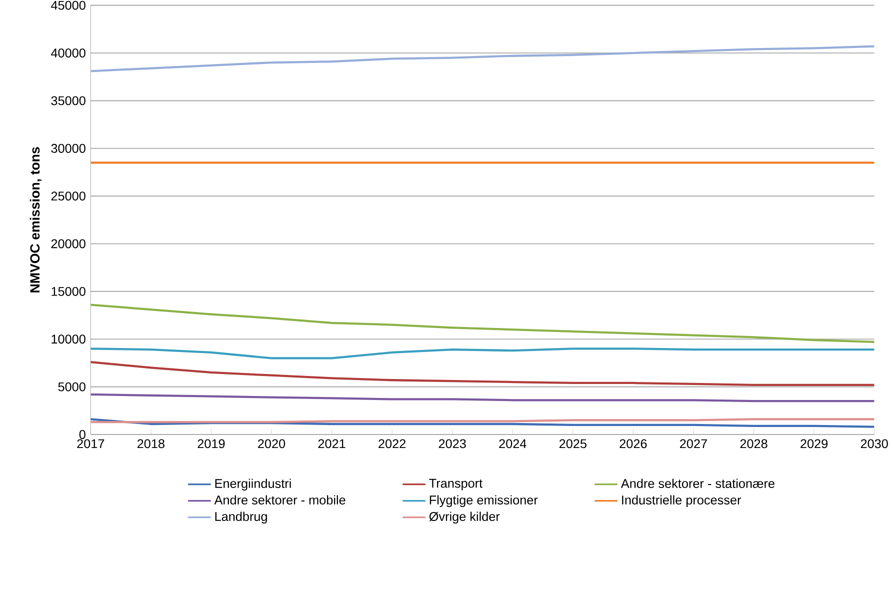 This screenshot has width=893, height=590. I want to click on legend-label: Transport, so click(455, 484).